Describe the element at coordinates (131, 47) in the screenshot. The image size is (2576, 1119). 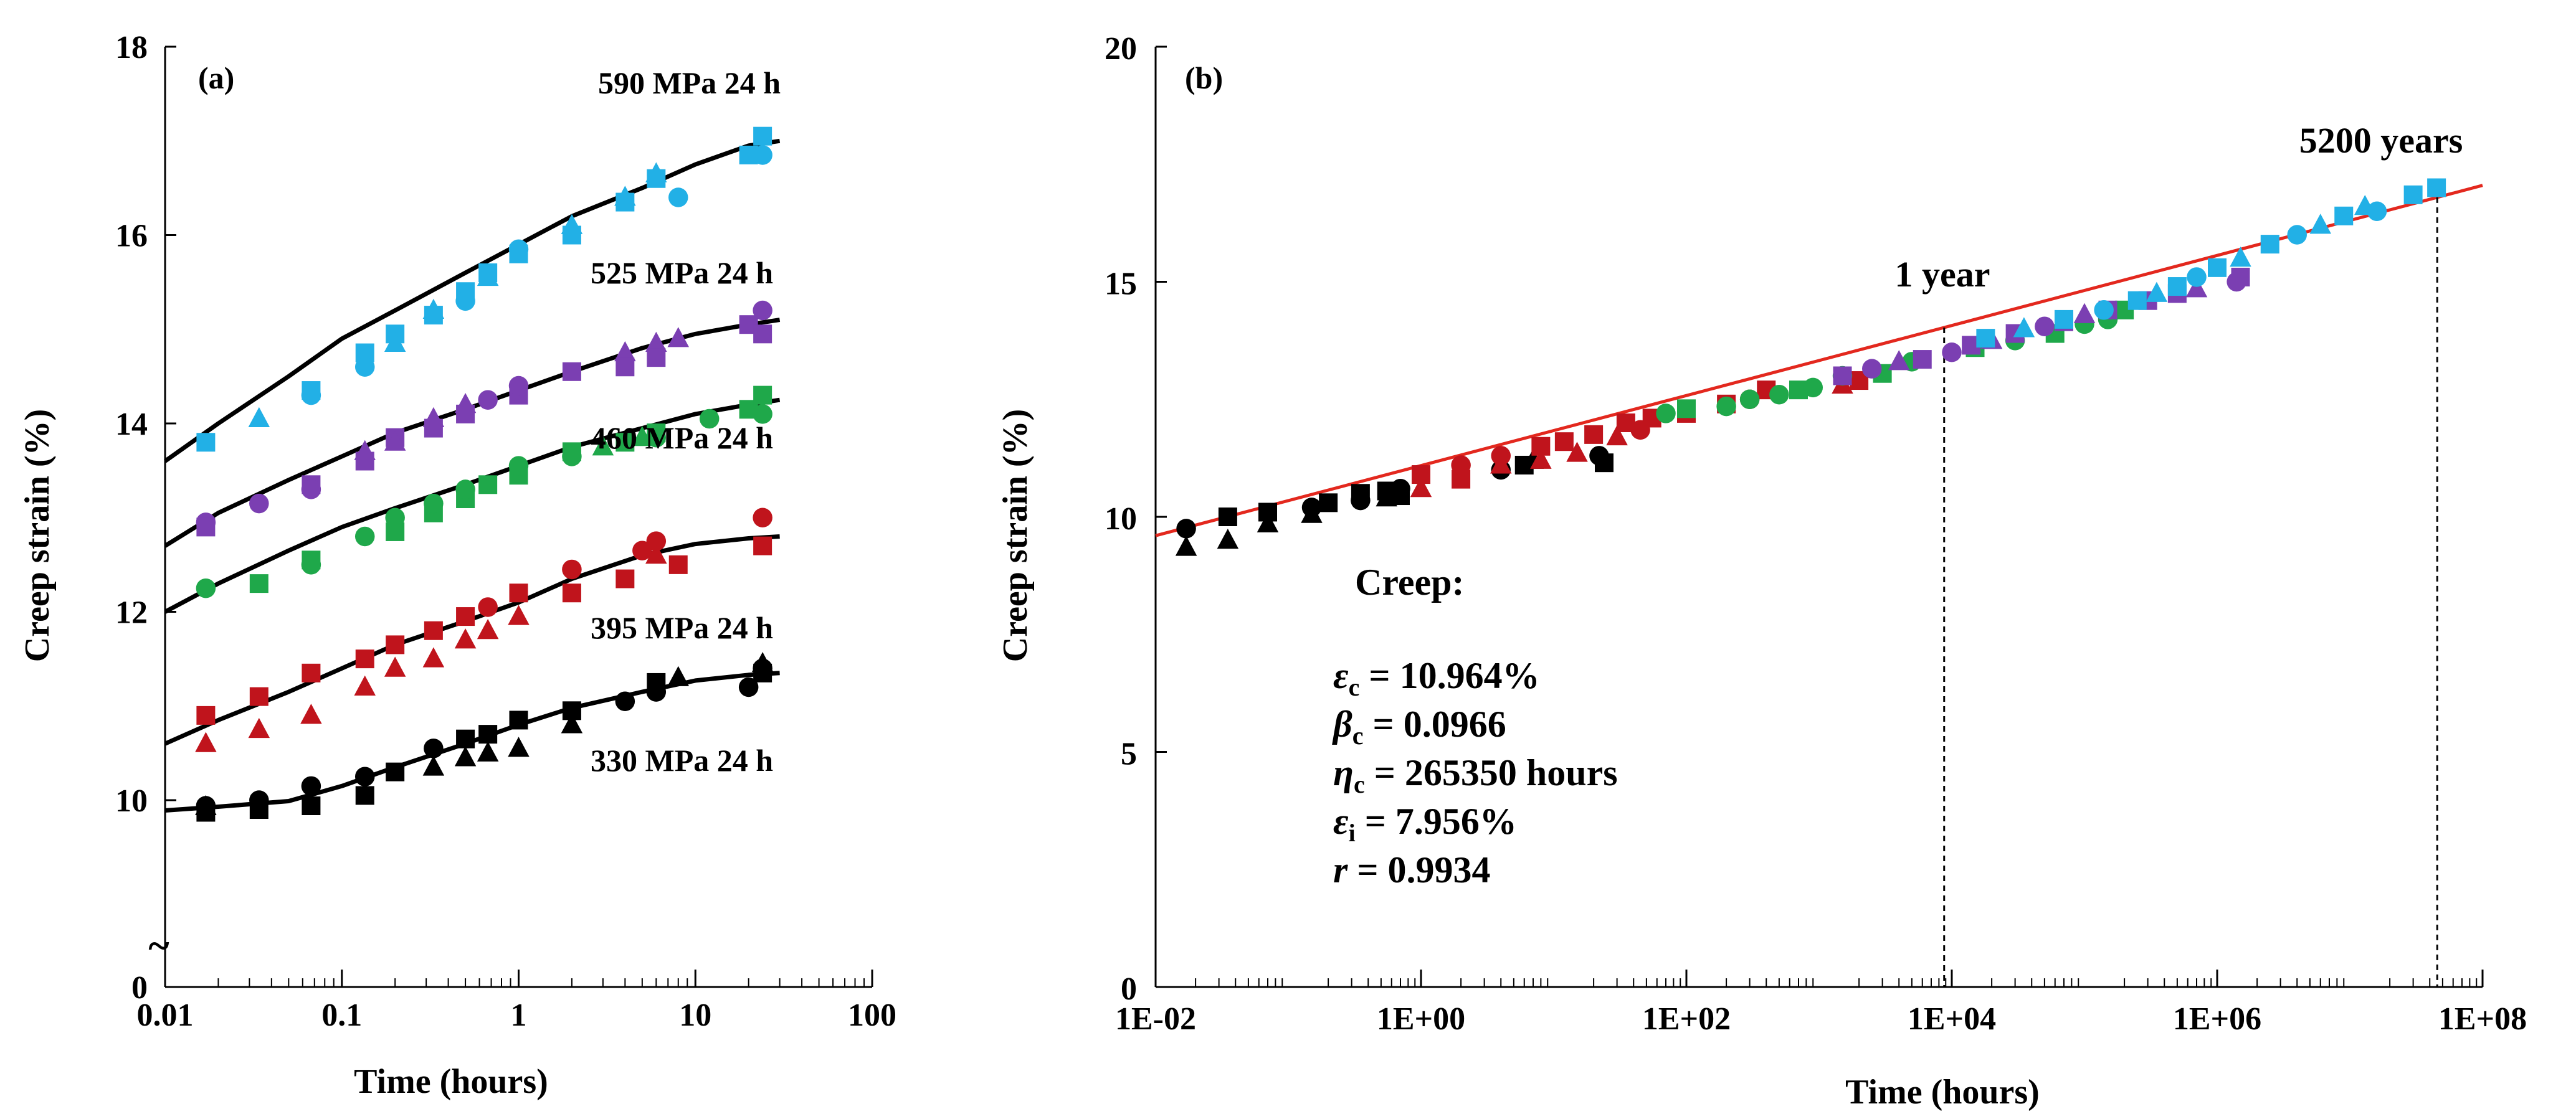
I see `panel-a-ytick-label: 18` at that location.